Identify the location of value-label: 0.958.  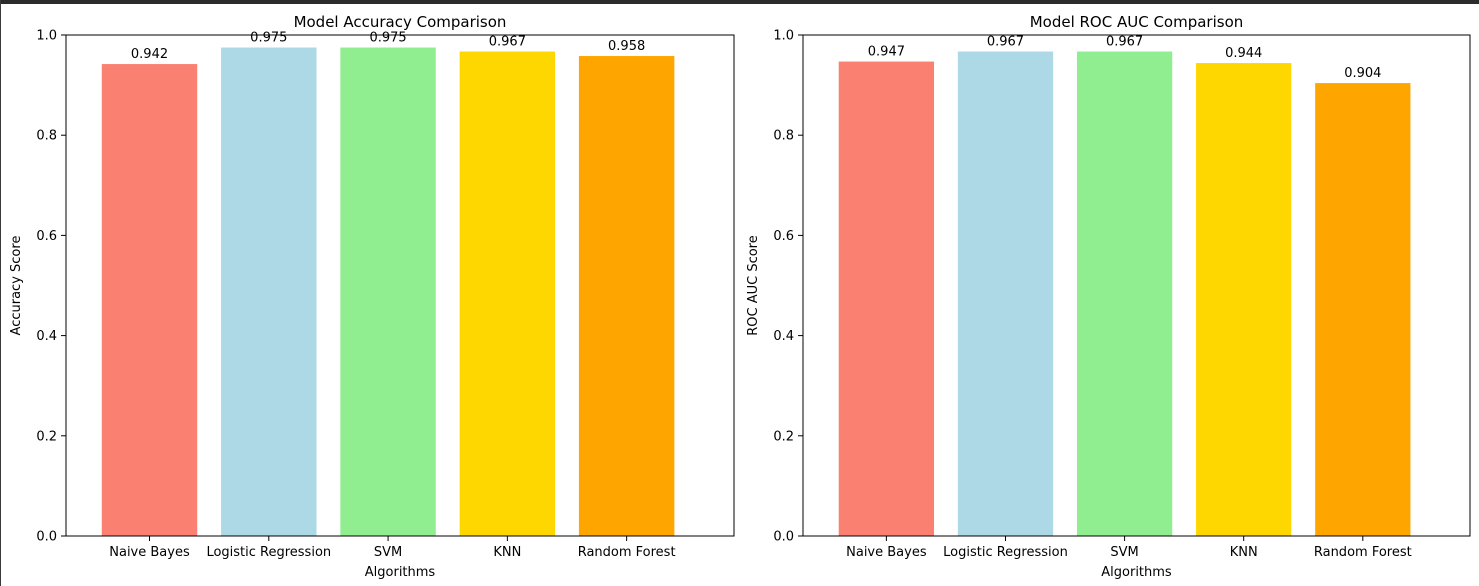
(626, 46).